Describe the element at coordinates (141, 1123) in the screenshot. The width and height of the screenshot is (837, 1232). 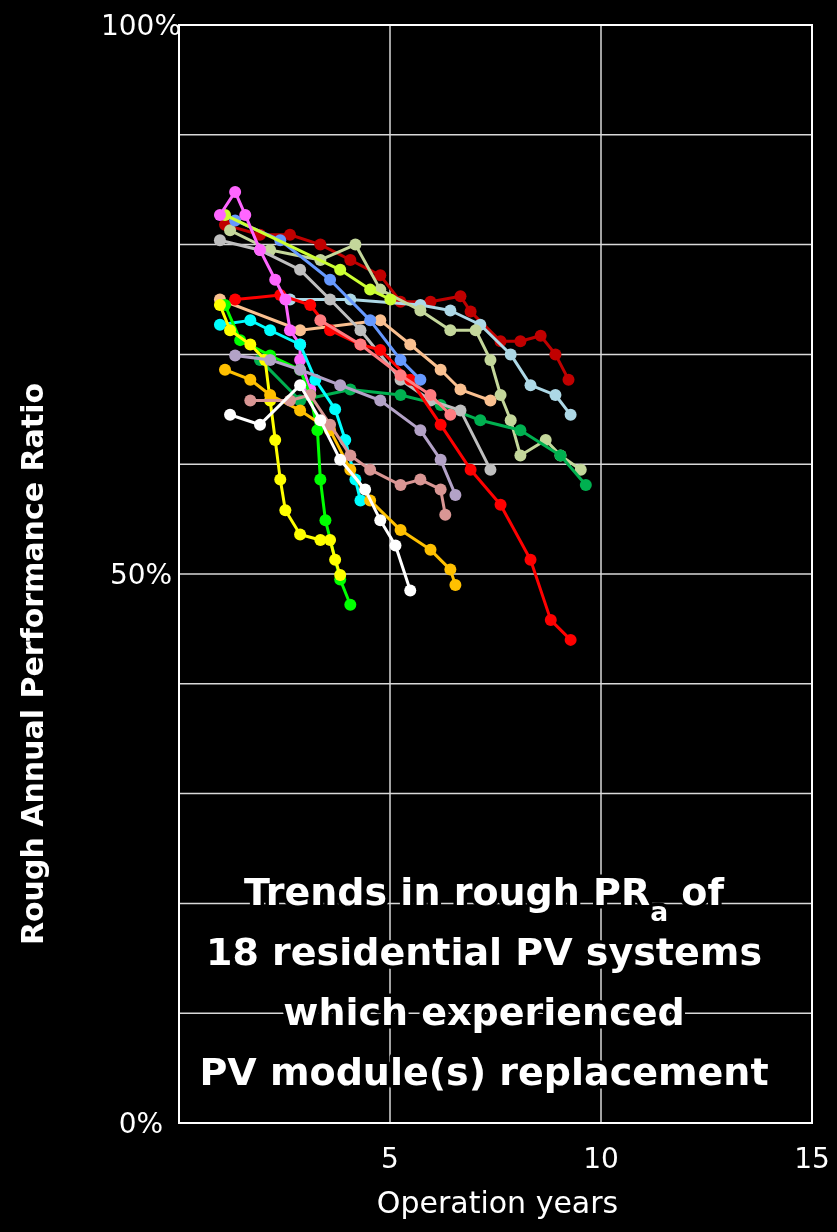
I see `y-tick-label: 0%` at that location.